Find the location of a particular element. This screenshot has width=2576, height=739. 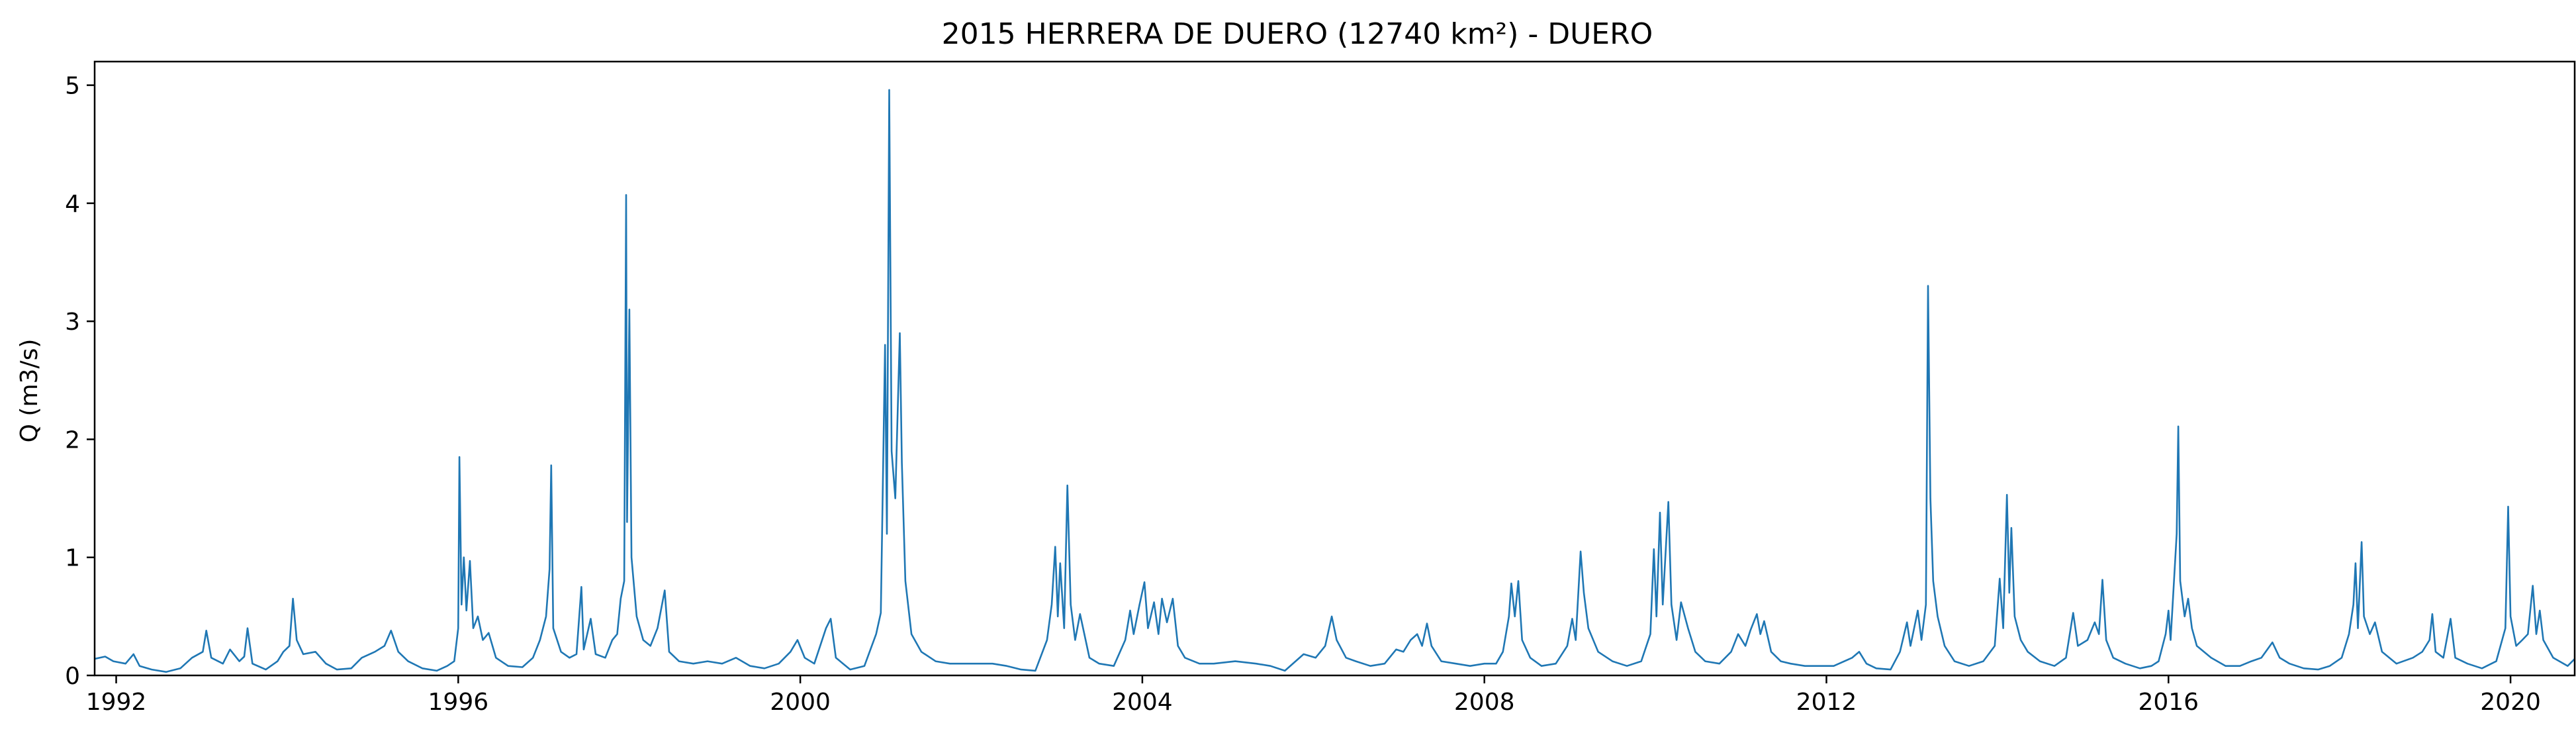

x-tick-label-1: 1996 is located at coordinates (458, 702).